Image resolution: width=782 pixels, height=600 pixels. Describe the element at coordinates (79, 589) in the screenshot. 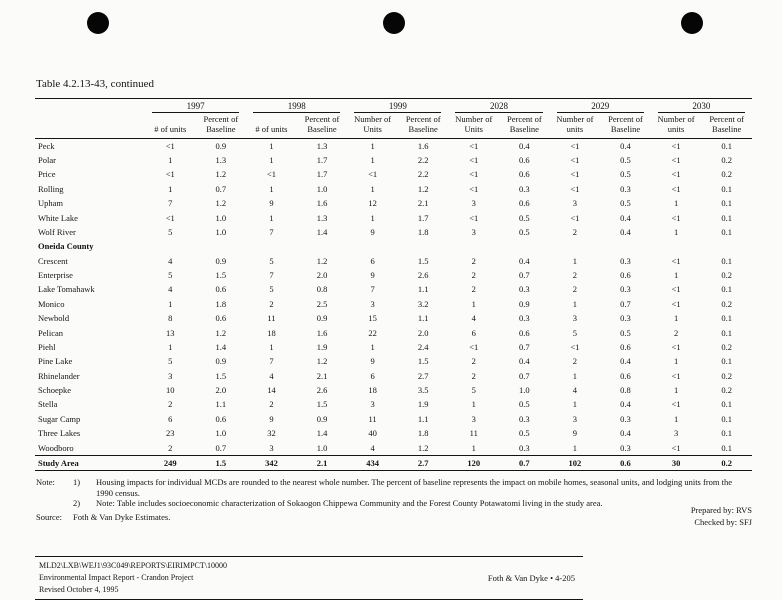

I see `footer-revised-date: Revised October 4, 1995` at that location.